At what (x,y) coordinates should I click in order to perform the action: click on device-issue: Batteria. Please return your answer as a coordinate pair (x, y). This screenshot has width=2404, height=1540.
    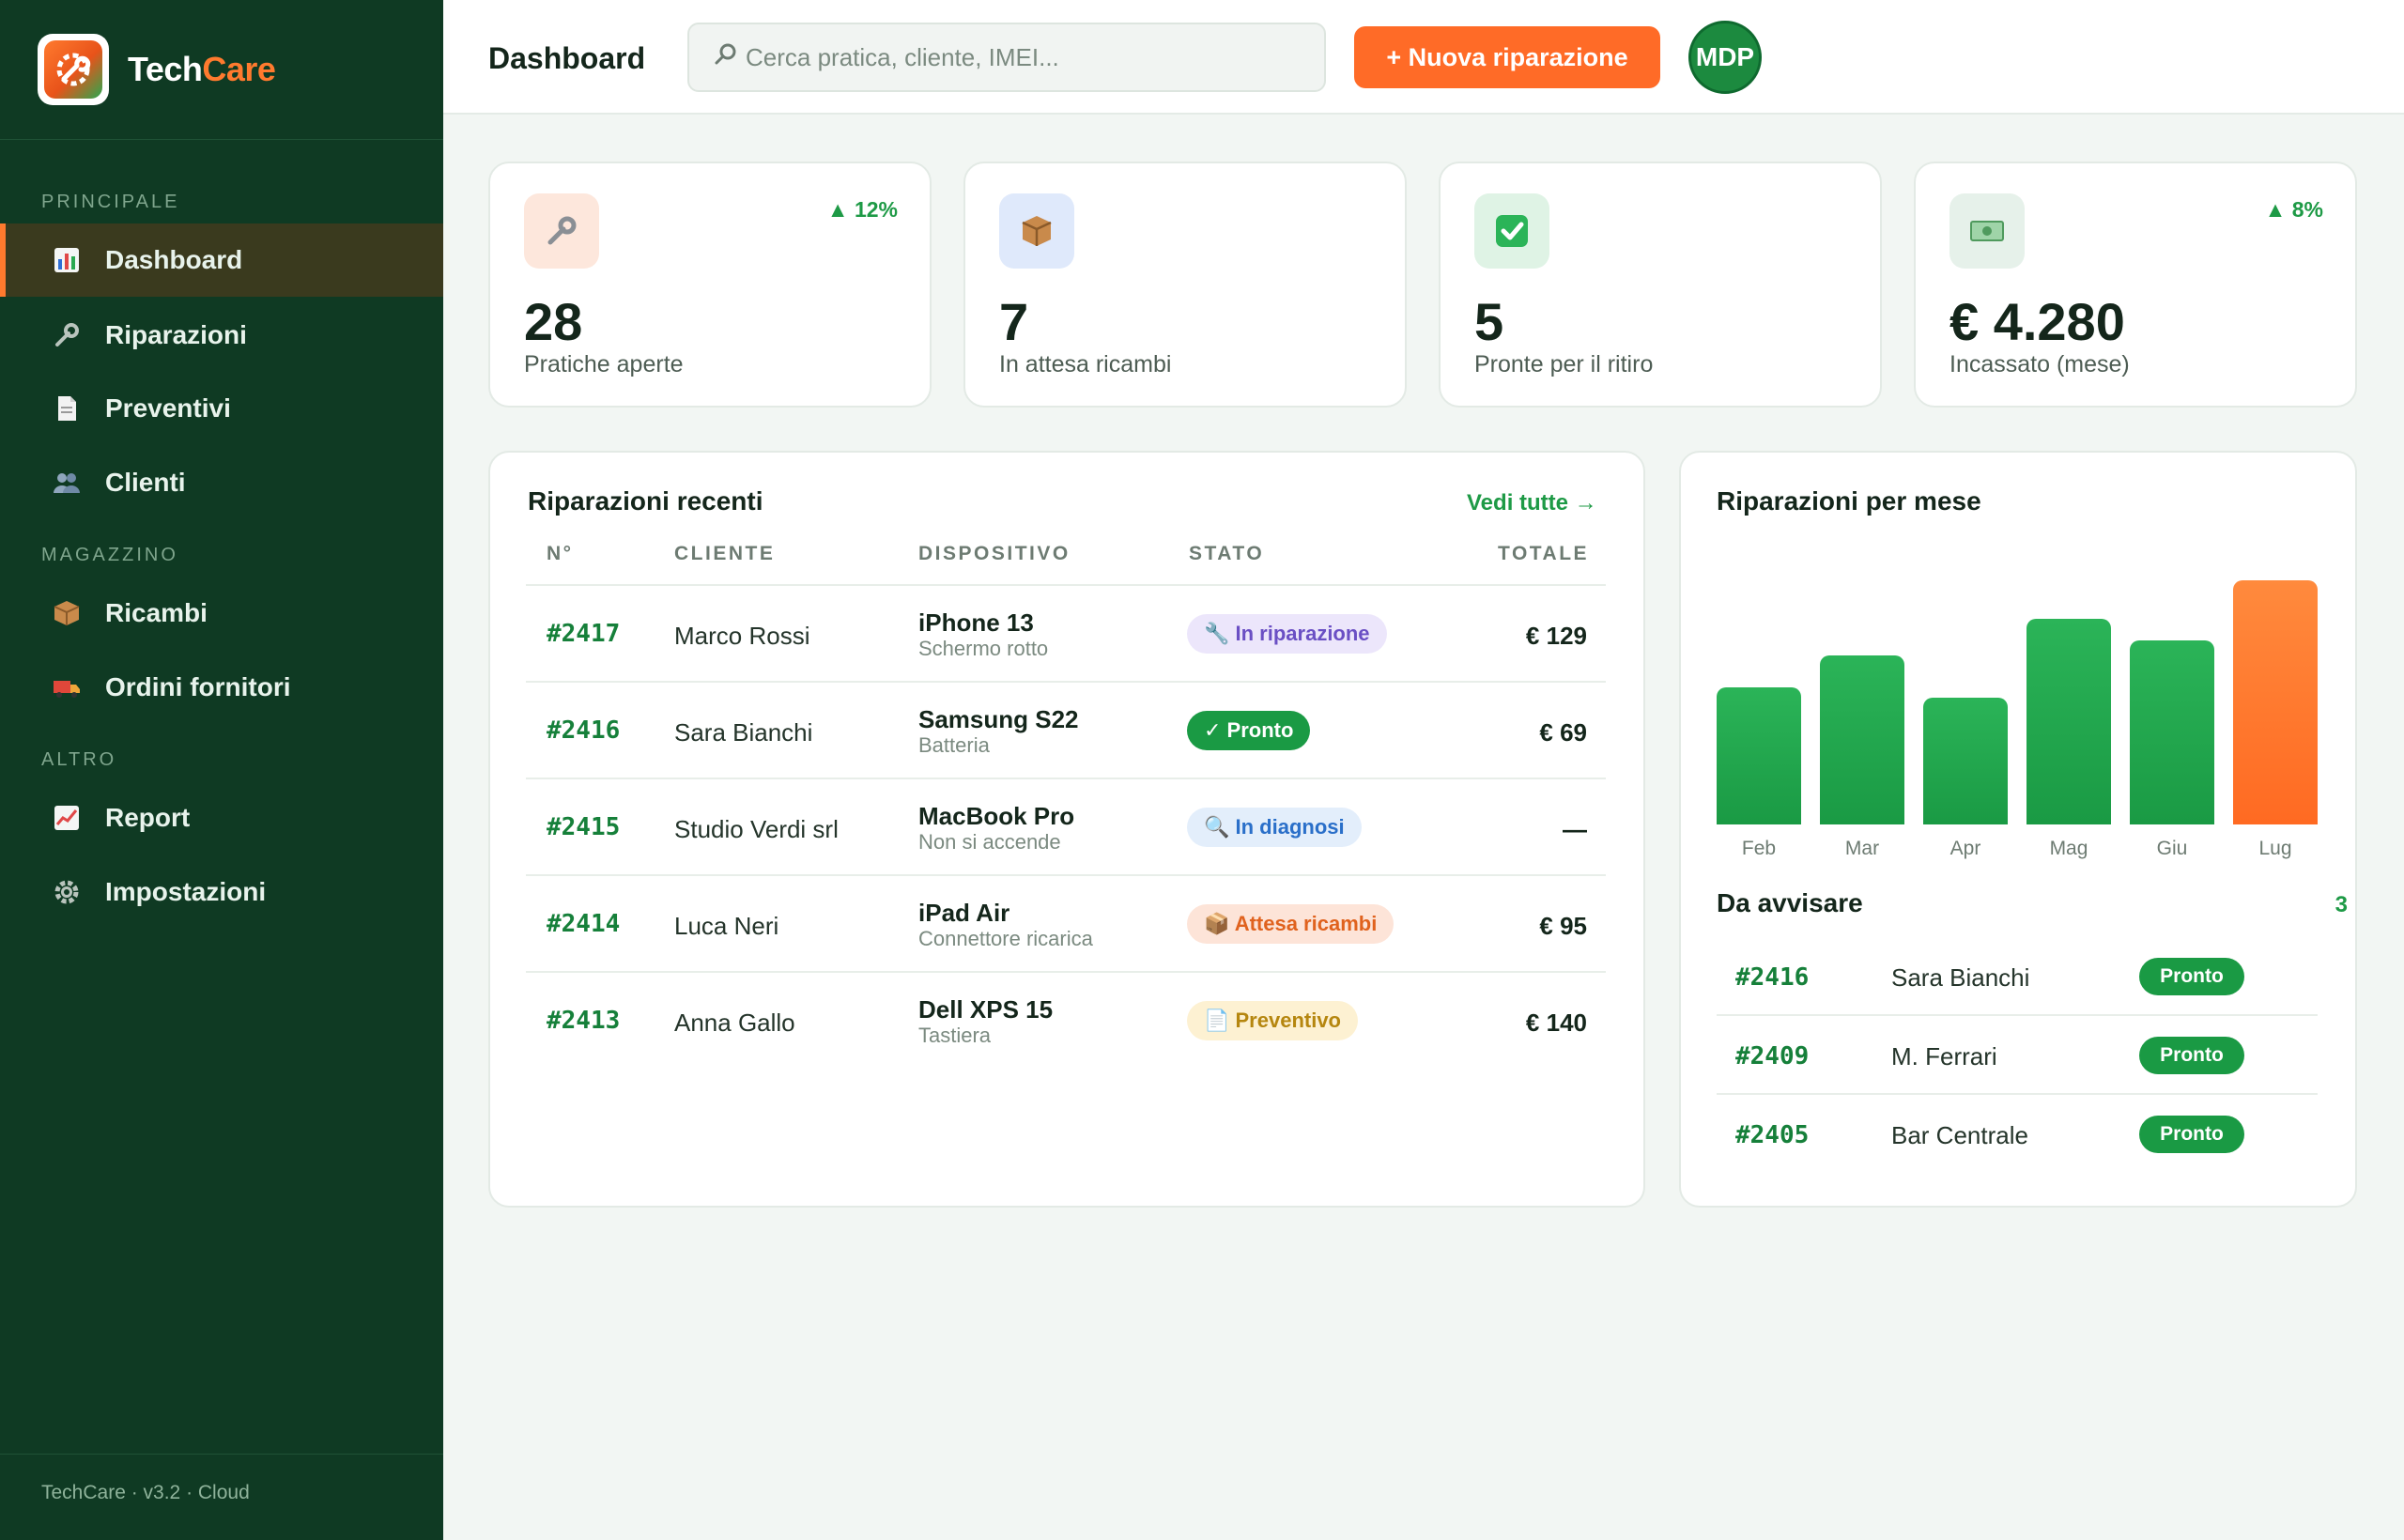
    Looking at the image, I should click on (954, 745).